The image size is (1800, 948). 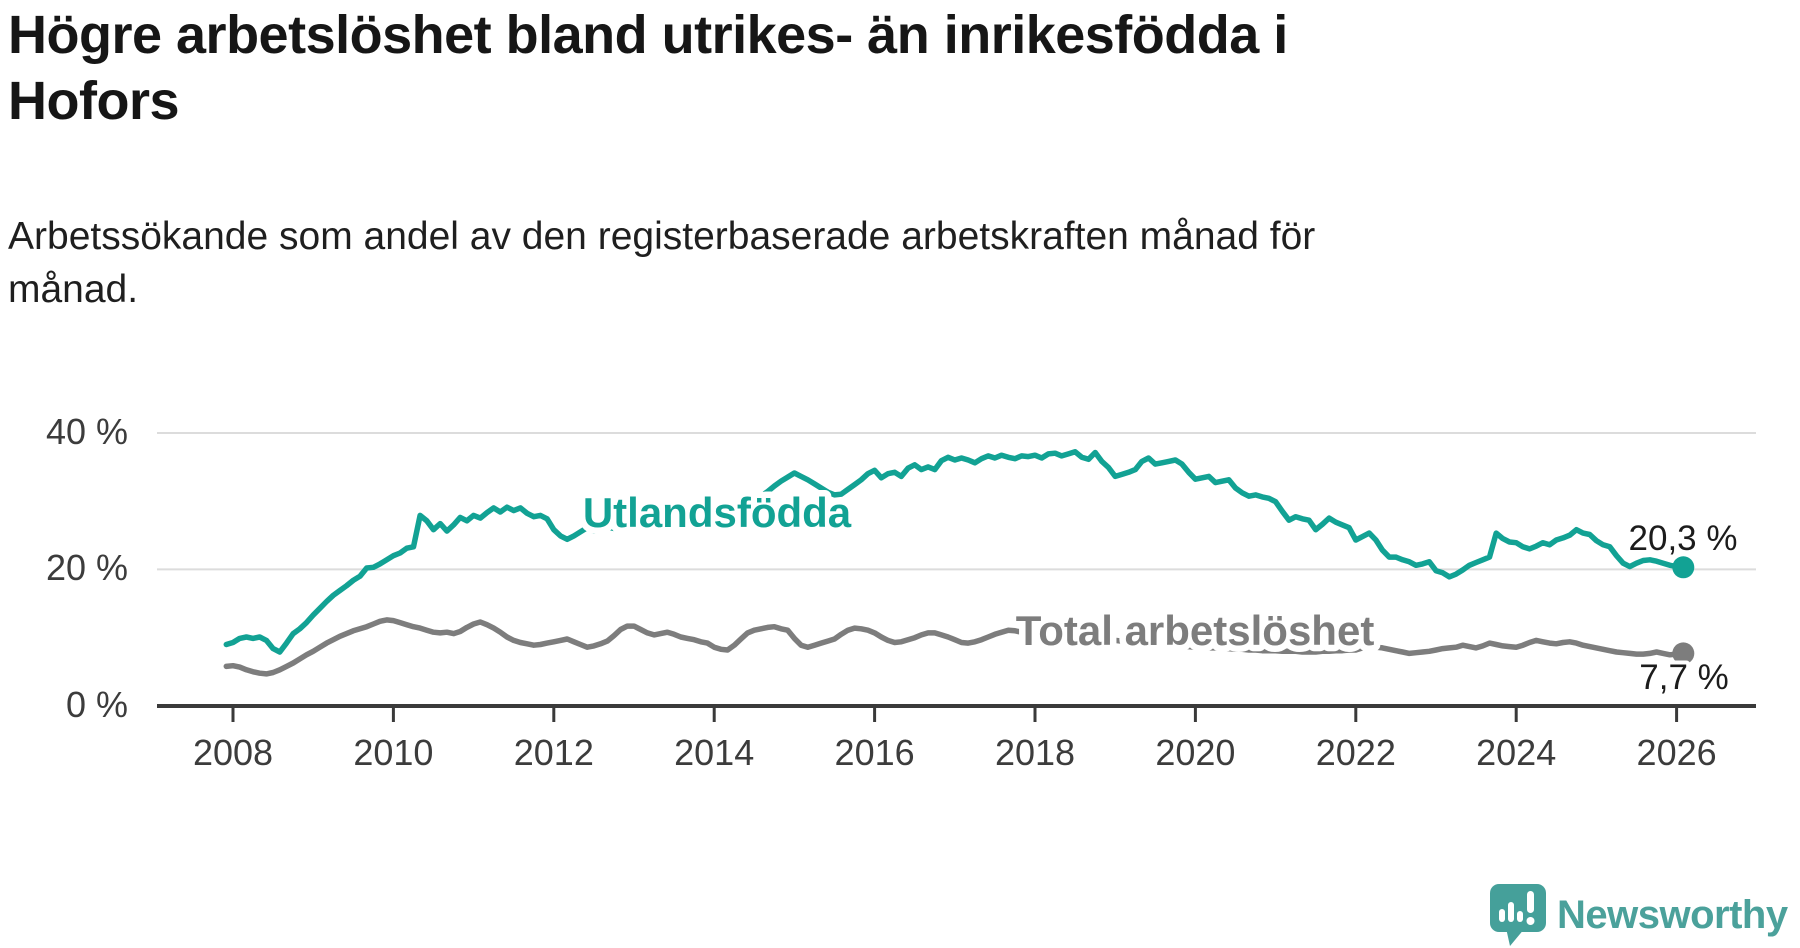 I want to click on x-tick-label: 2022, so click(x=1356, y=752).